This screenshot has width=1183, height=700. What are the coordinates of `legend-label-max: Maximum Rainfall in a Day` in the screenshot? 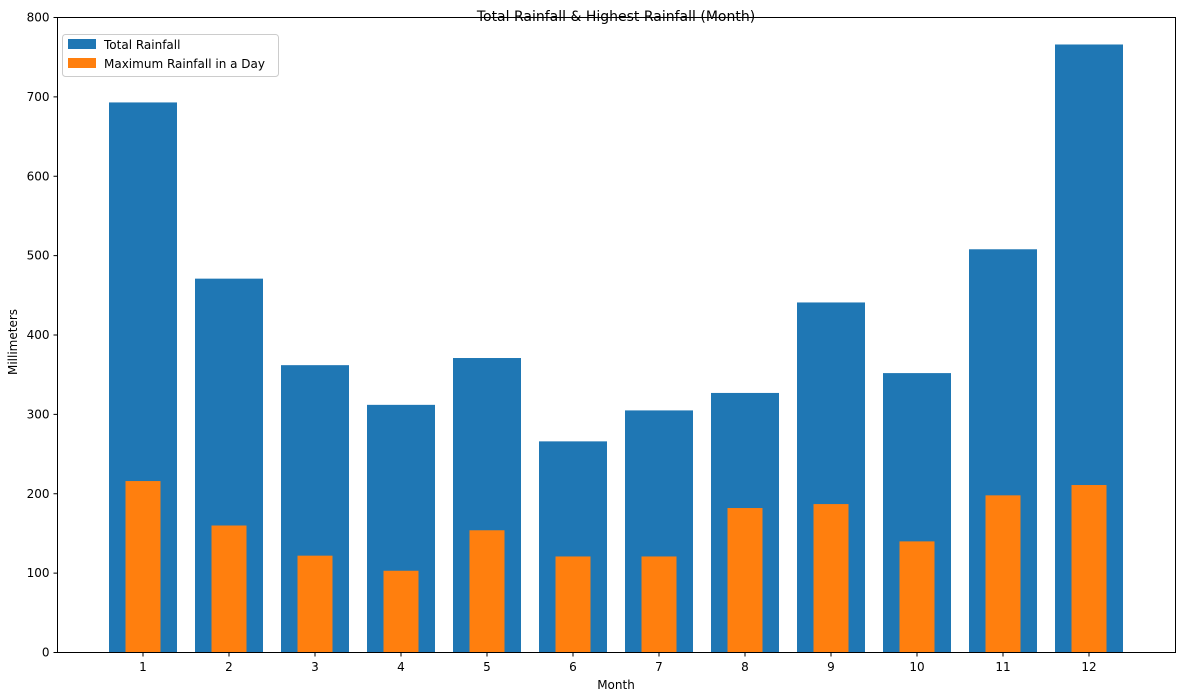 It's located at (184, 64).